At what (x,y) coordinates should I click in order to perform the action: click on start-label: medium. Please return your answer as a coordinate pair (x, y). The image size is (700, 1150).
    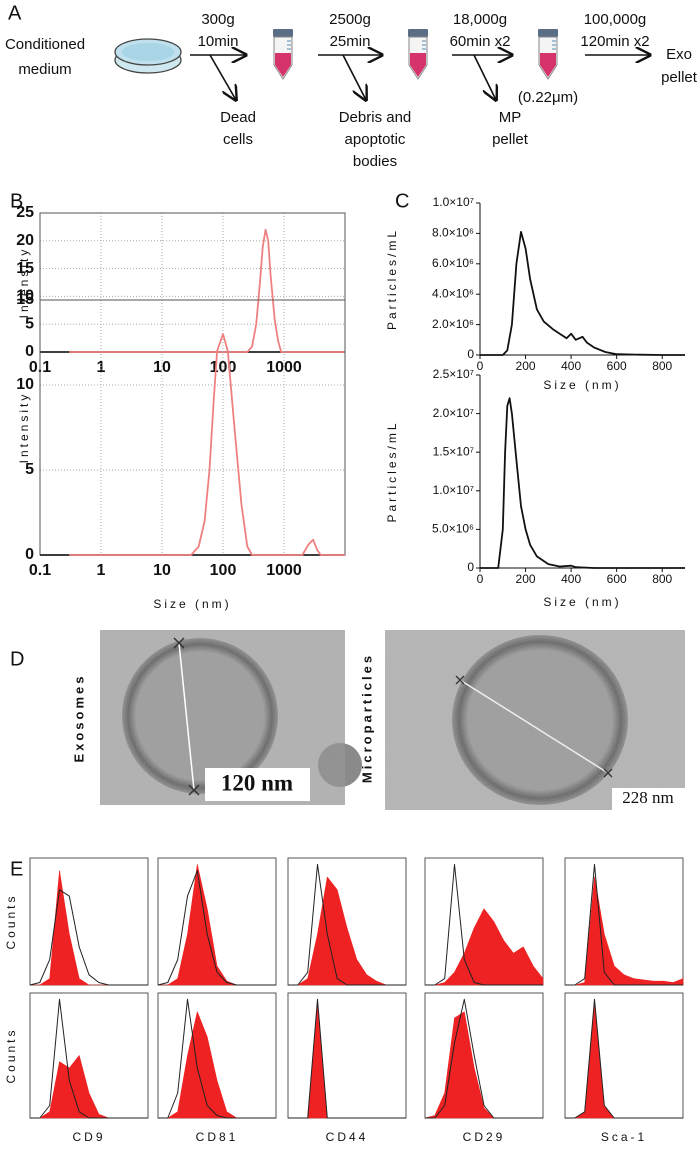
    Looking at the image, I should click on (44, 69).